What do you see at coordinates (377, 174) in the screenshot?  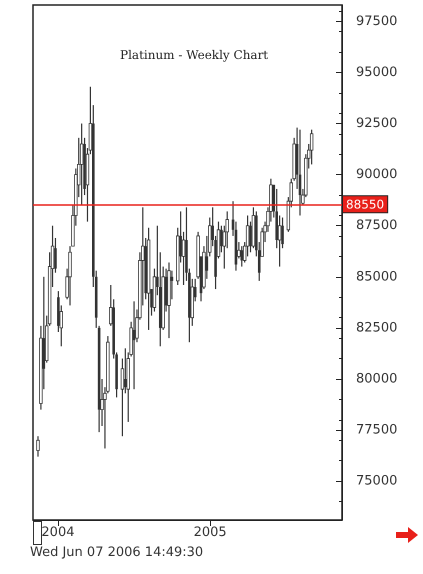 I see `y-tick-label: 90000` at bounding box center [377, 174].